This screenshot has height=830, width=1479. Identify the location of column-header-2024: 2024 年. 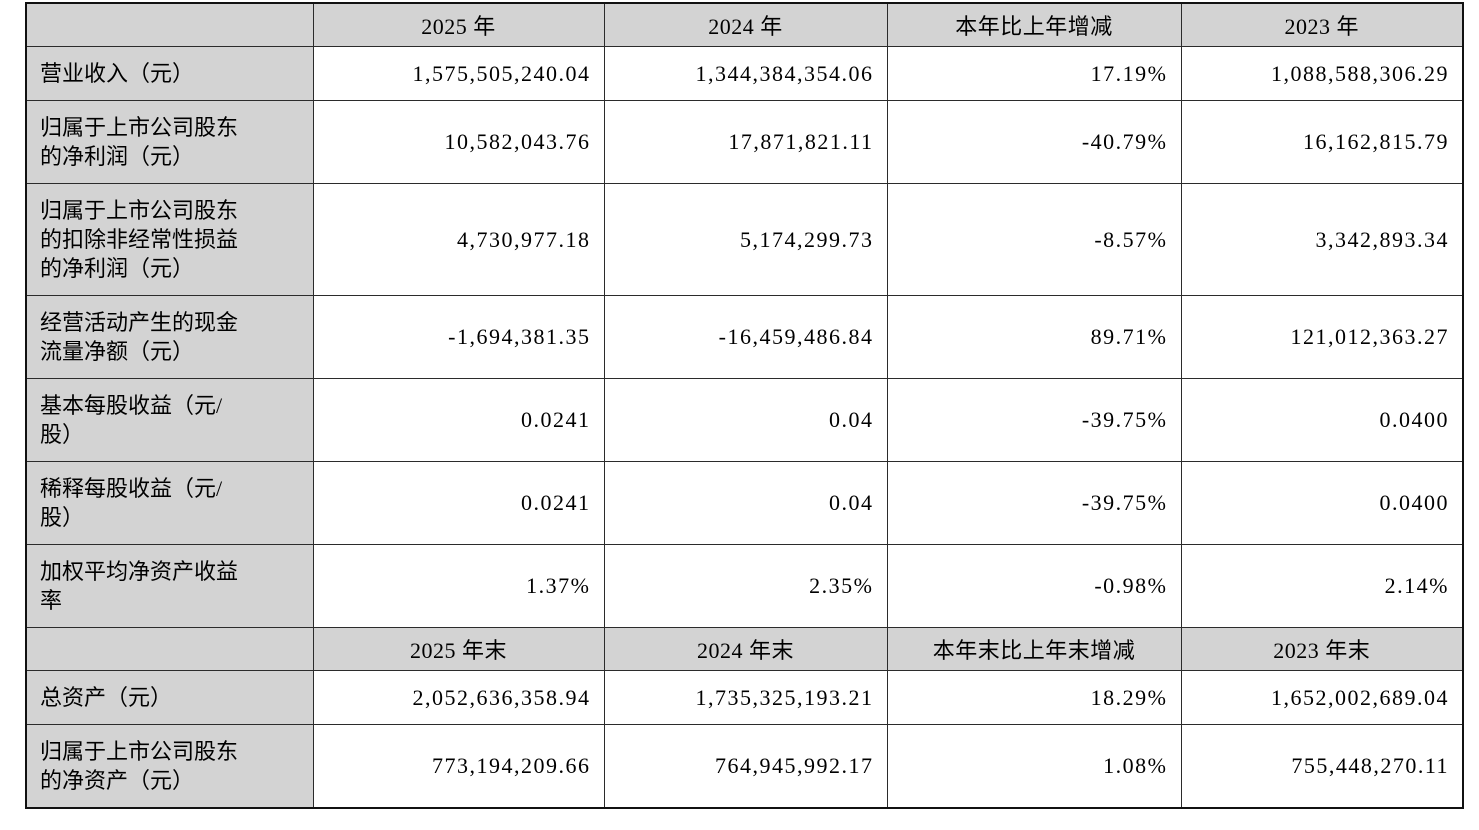
(745, 24).